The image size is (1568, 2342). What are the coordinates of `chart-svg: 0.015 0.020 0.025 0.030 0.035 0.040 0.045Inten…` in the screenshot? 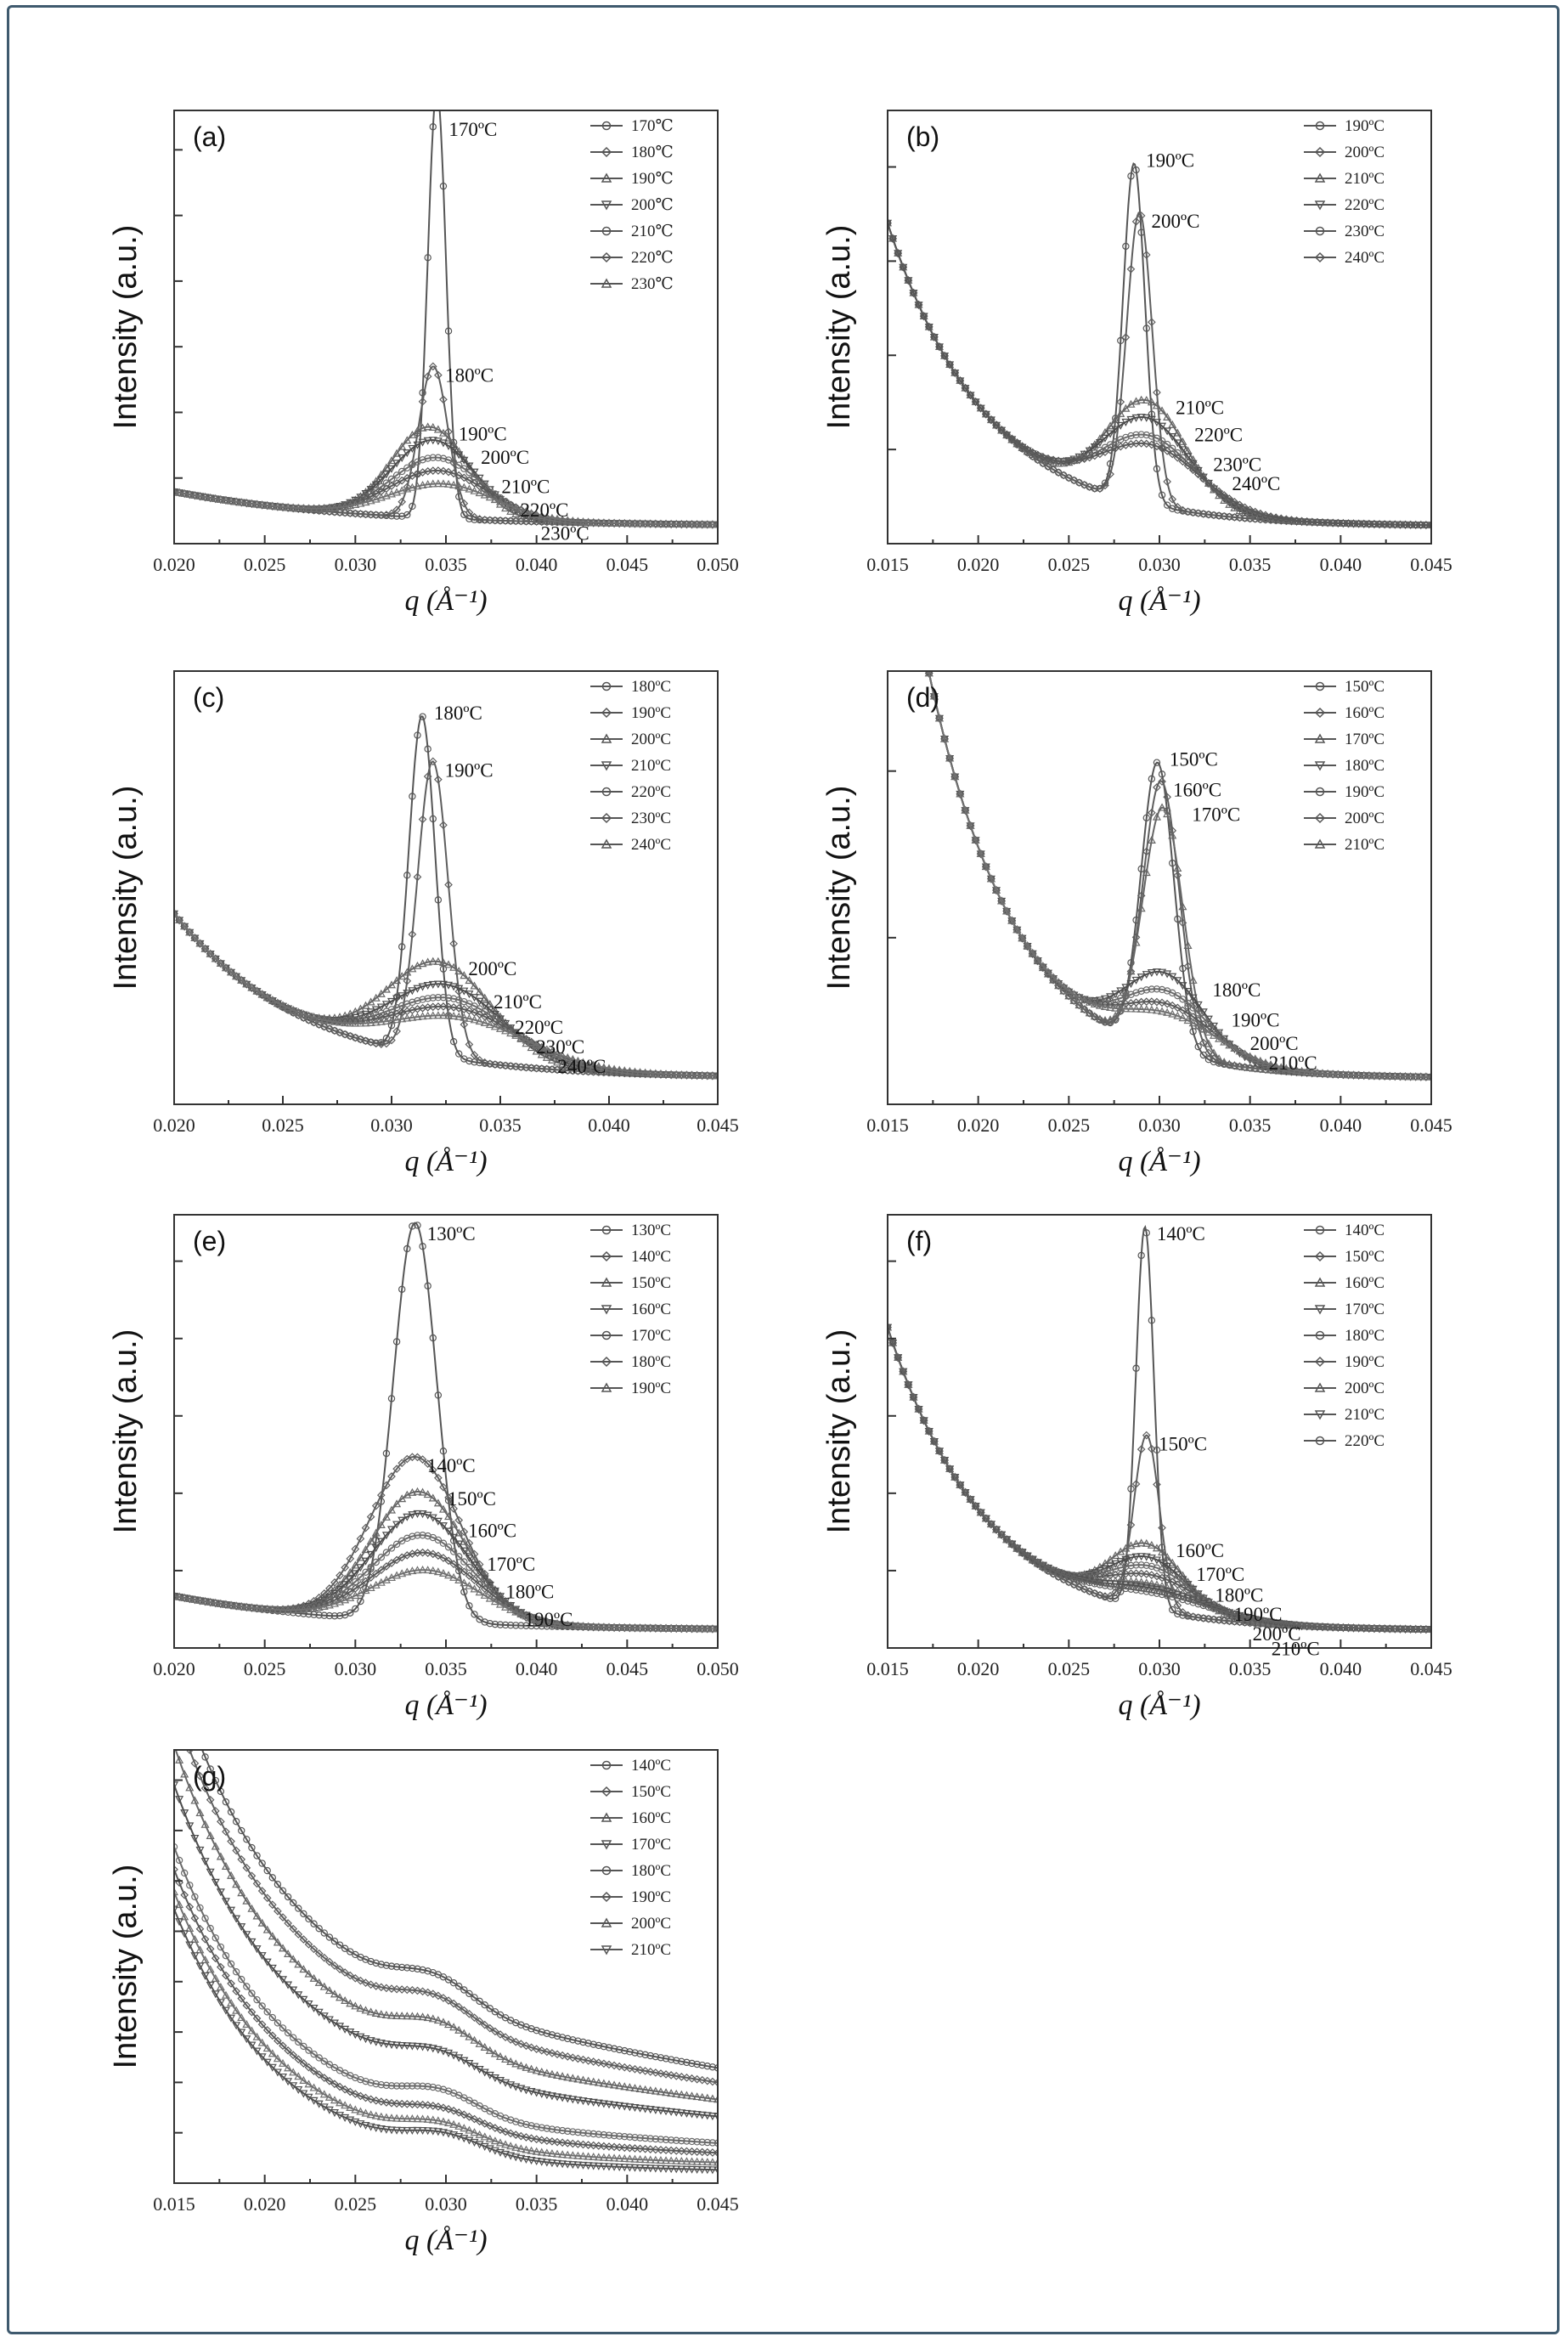 It's located at (1136, 1467).